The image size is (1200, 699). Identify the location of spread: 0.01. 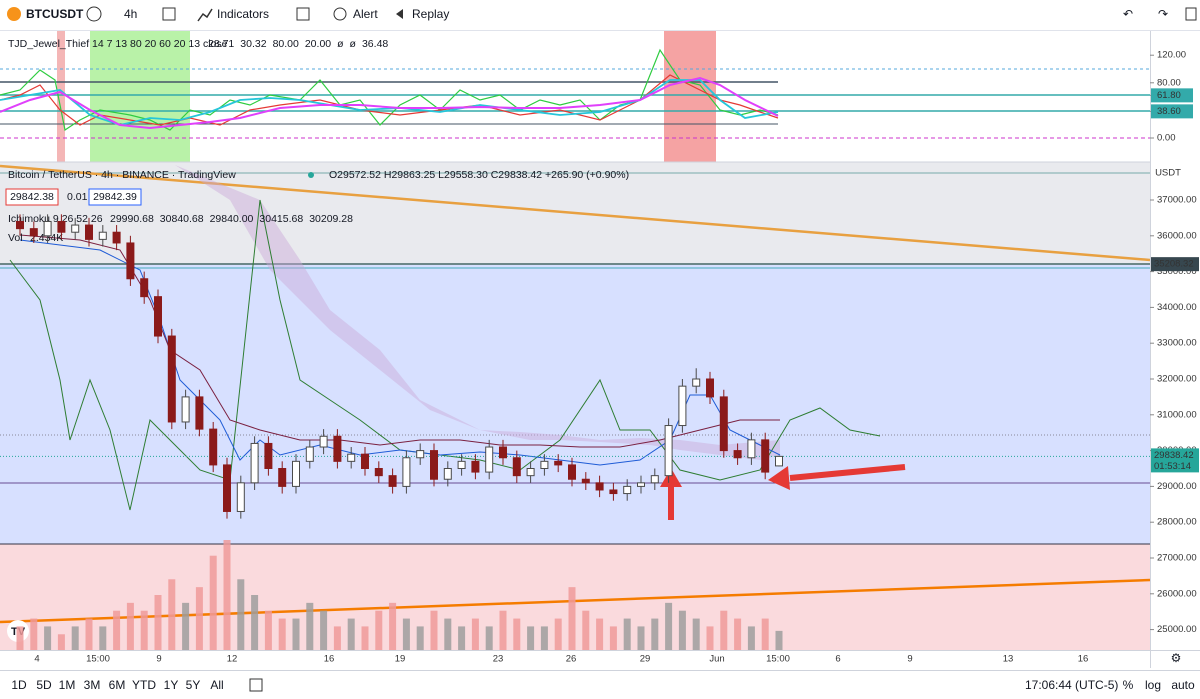
(77, 197).